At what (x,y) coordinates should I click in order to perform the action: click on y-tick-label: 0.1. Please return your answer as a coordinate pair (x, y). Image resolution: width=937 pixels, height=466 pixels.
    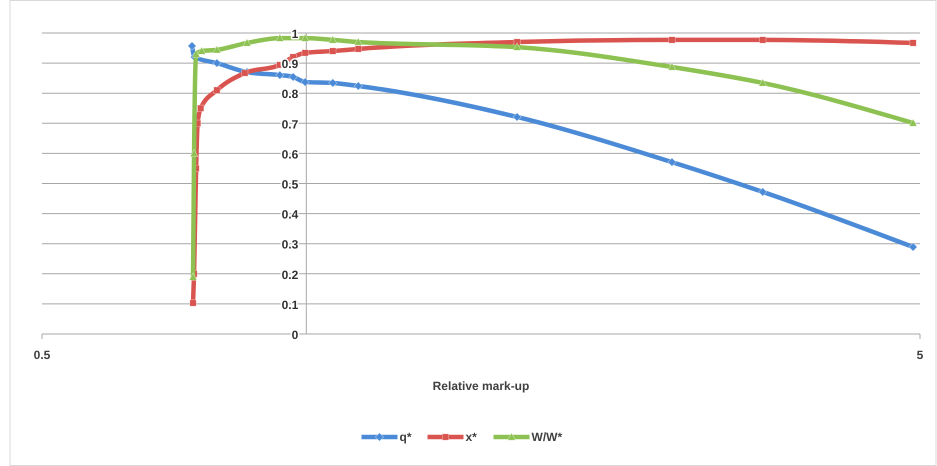
    Looking at the image, I should click on (290, 305).